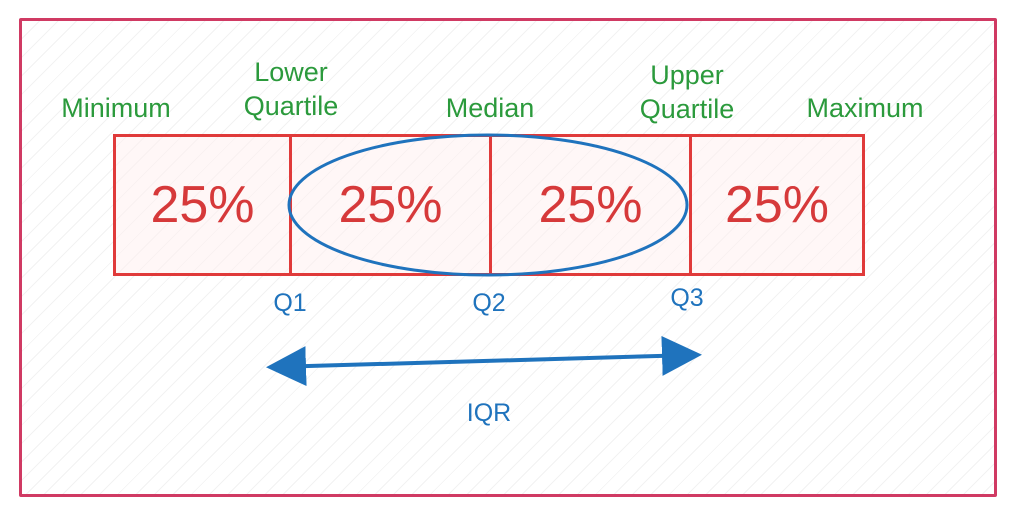 The height and width of the screenshot is (520, 1020). What do you see at coordinates (589, 205) in the screenshot?
I see `segment-3: 25%` at bounding box center [589, 205].